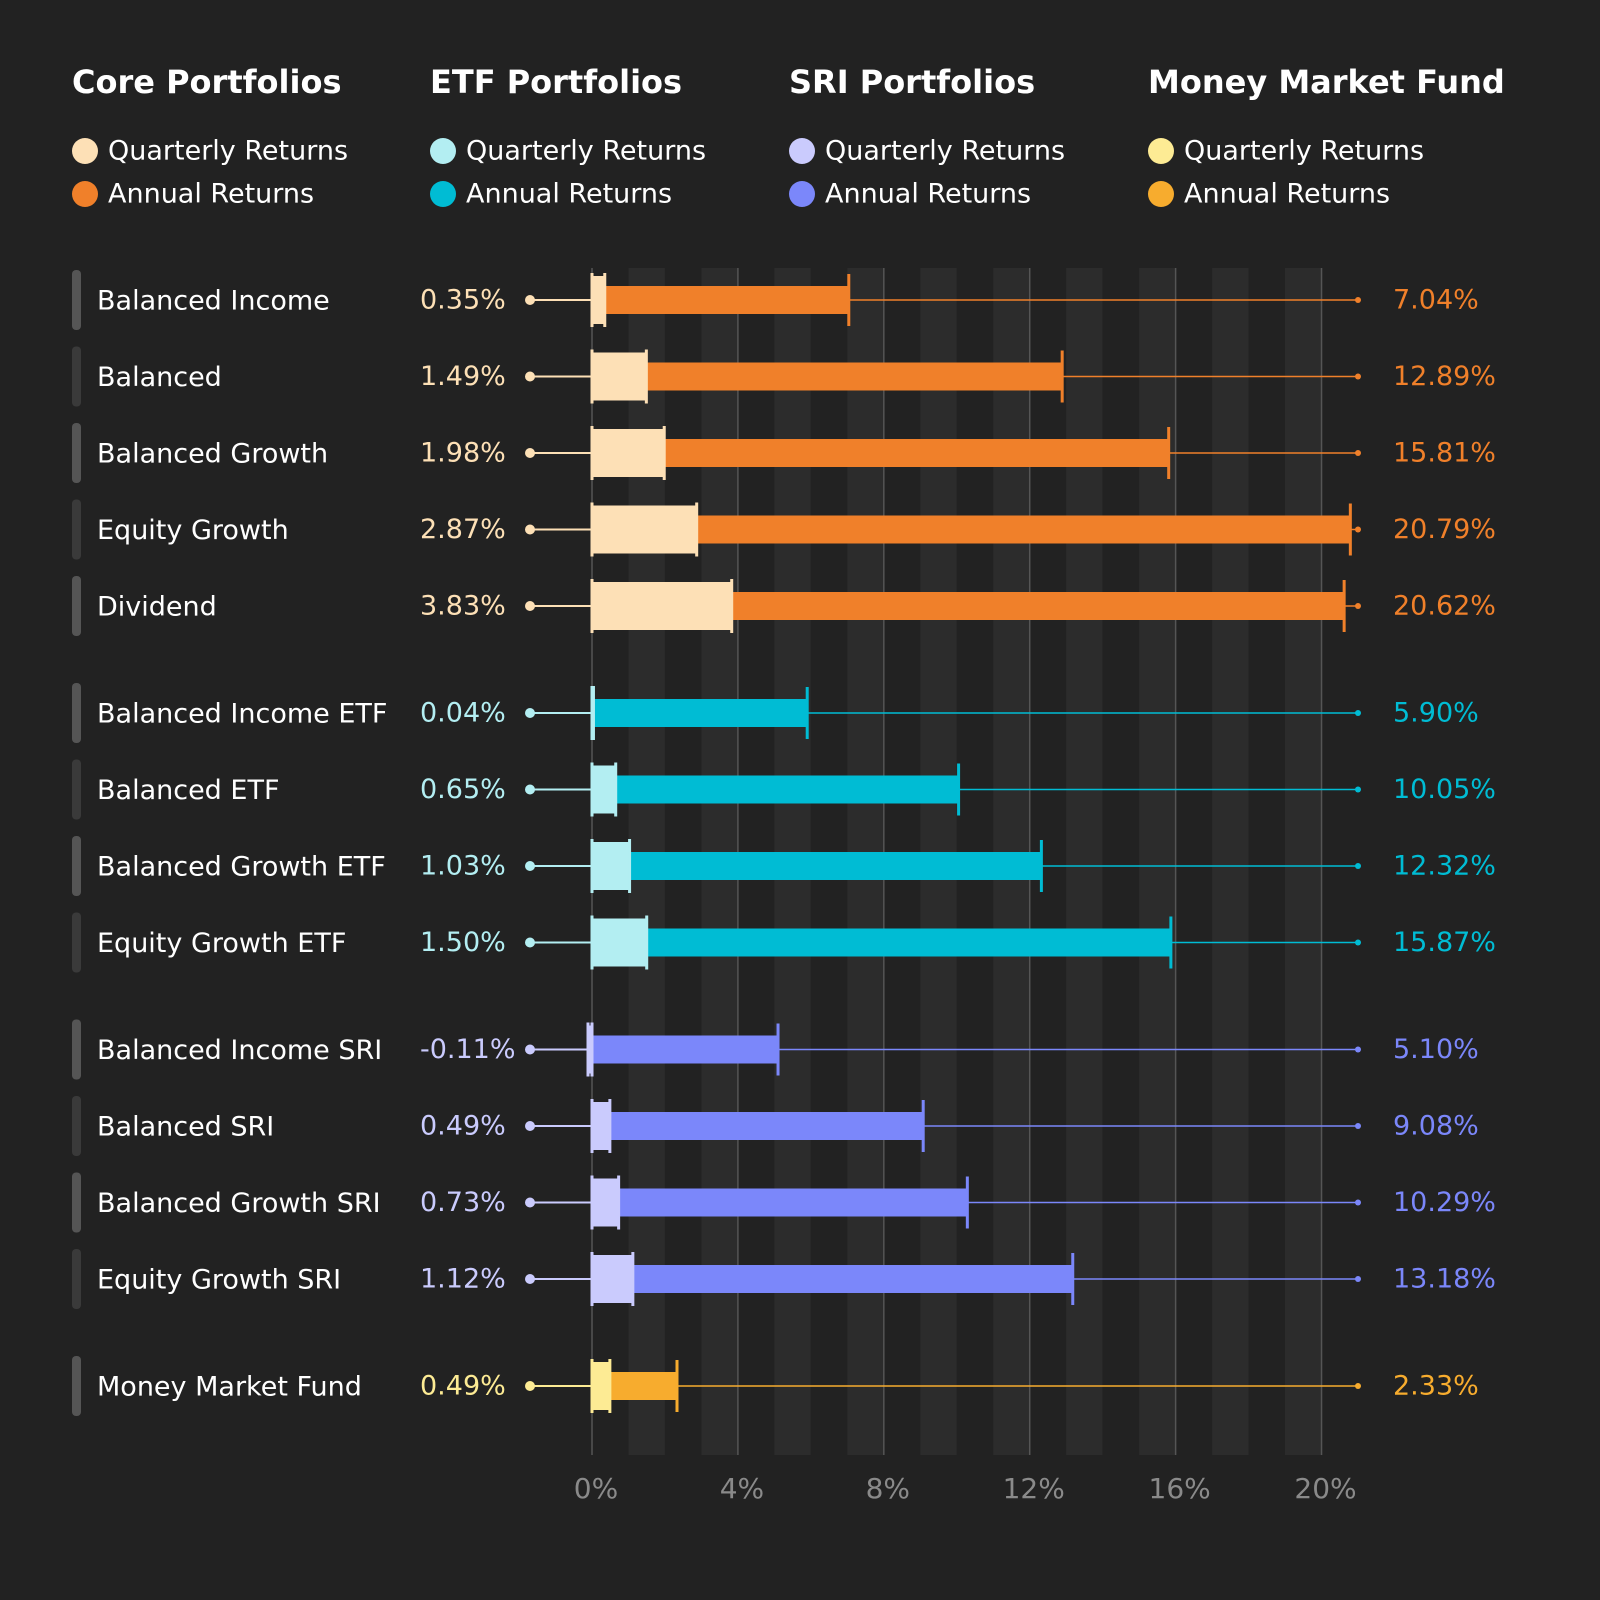  I want to click on x-tick-label: 4%, so click(742, 1488).